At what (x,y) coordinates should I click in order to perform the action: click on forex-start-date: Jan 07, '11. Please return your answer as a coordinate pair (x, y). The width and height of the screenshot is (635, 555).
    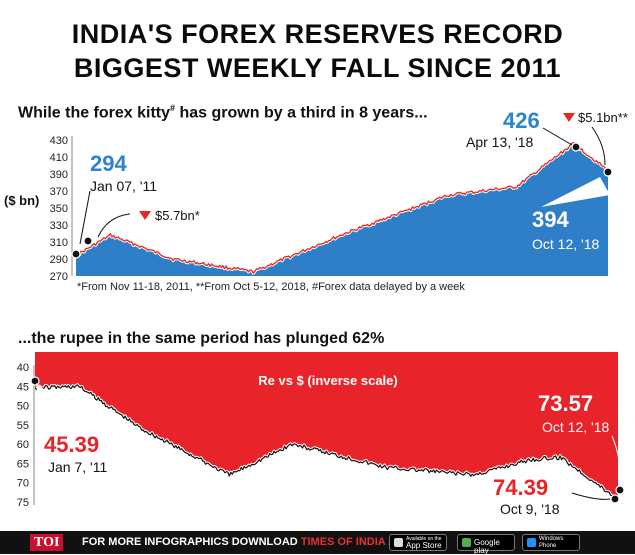
    Looking at the image, I should click on (123, 186).